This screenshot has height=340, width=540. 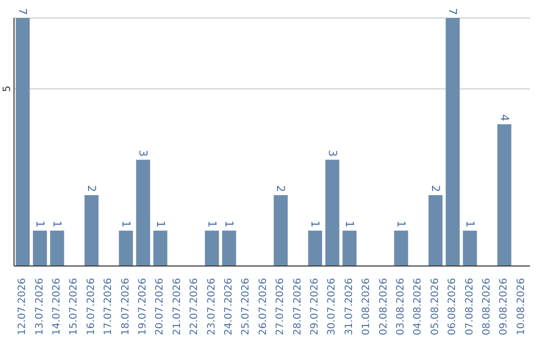 What do you see at coordinates (7, 89) in the screenshot?
I see `y-tick-label: 5` at bounding box center [7, 89].